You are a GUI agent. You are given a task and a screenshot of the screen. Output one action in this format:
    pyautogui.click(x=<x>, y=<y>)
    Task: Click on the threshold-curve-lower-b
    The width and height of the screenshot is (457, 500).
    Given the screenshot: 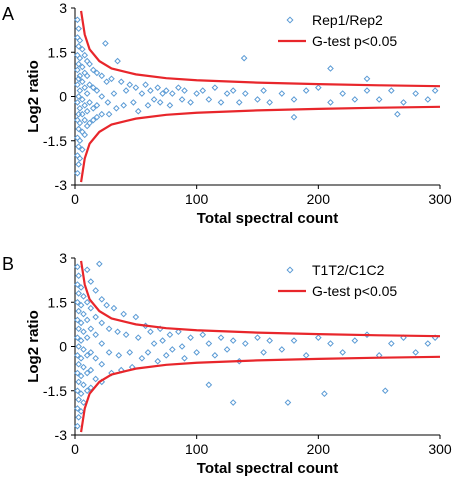 What is the action you would take?
    pyautogui.click(x=260, y=394)
    